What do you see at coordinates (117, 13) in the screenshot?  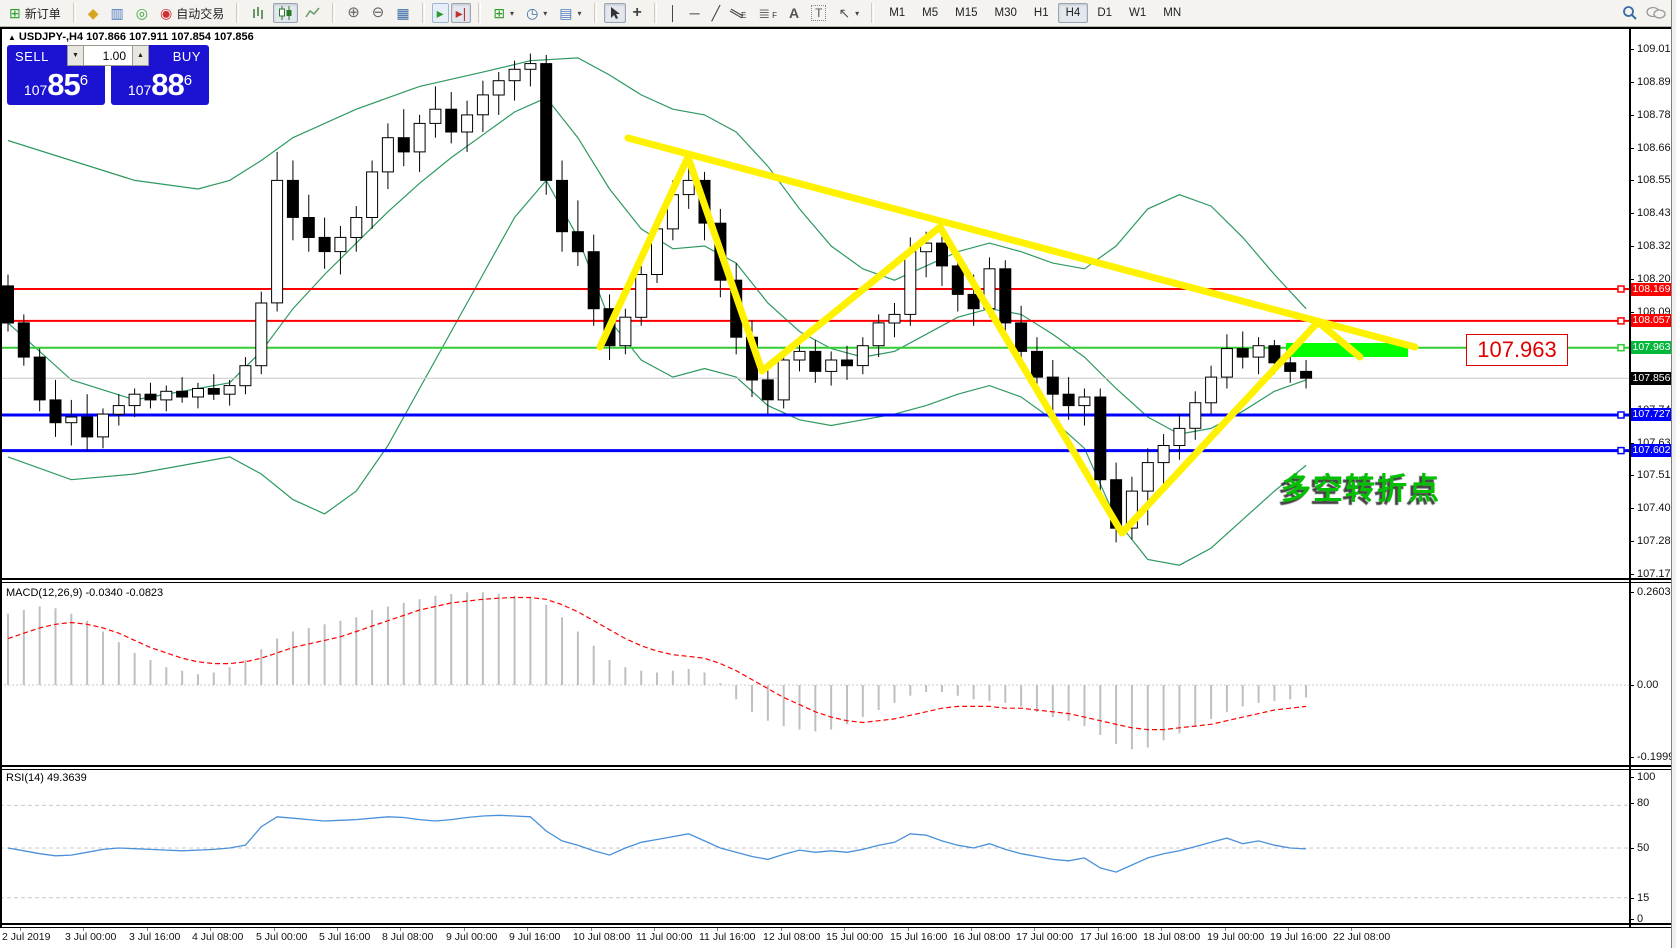 I see `terminal-button: ▥` at bounding box center [117, 13].